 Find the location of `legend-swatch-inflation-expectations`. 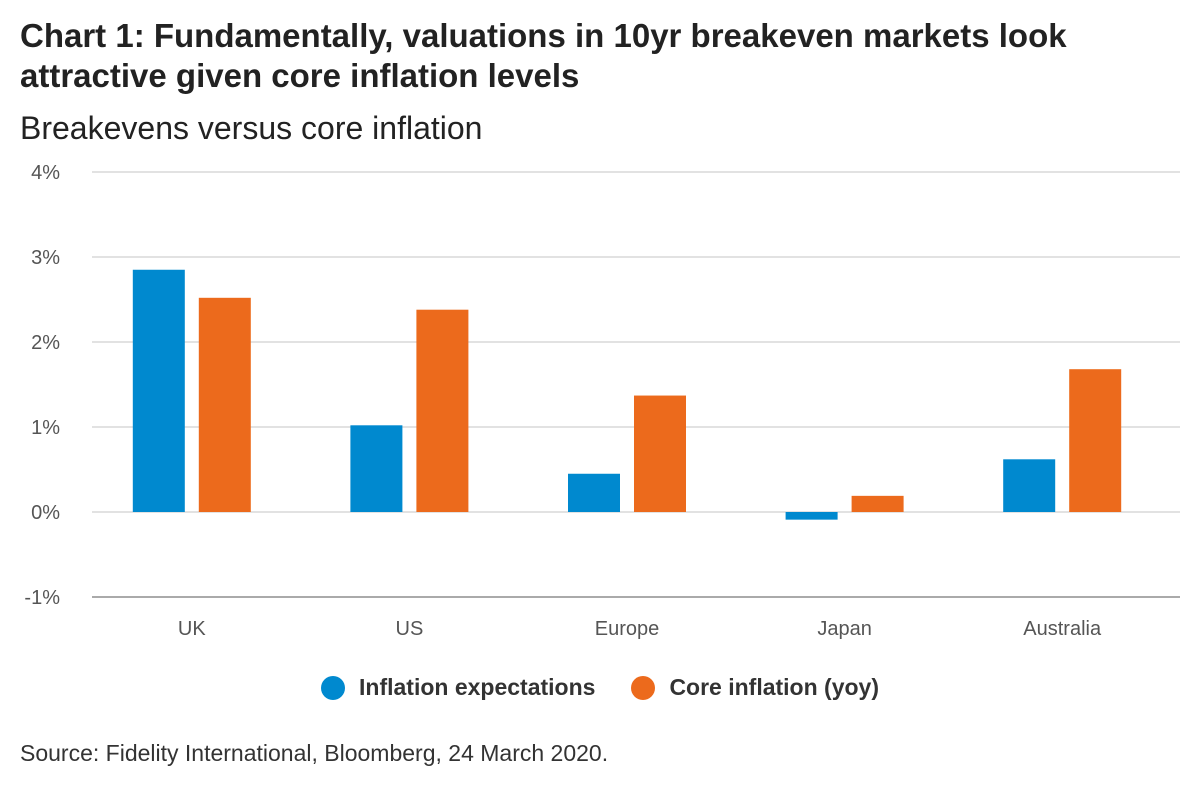

legend-swatch-inflation-expectations is located at coordinates (333, 687).